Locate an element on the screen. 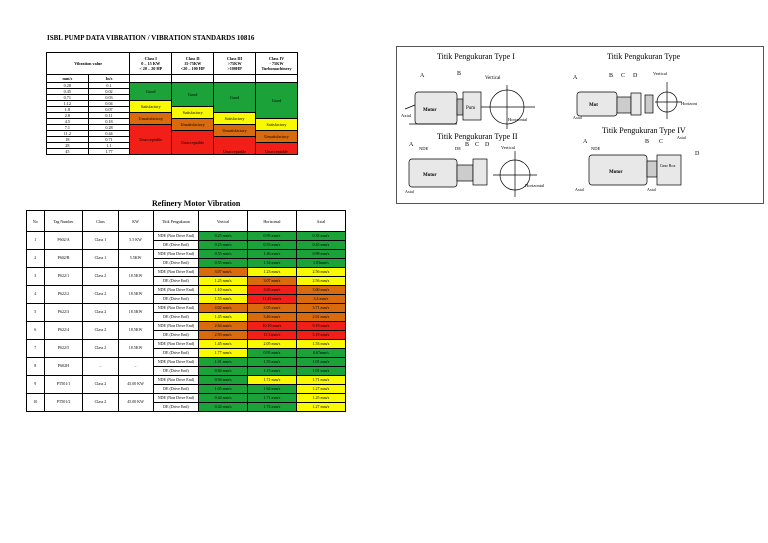 This screenshot has height=543, width=768. type4-axial-right: Axial is located at coordinates (652, 189).